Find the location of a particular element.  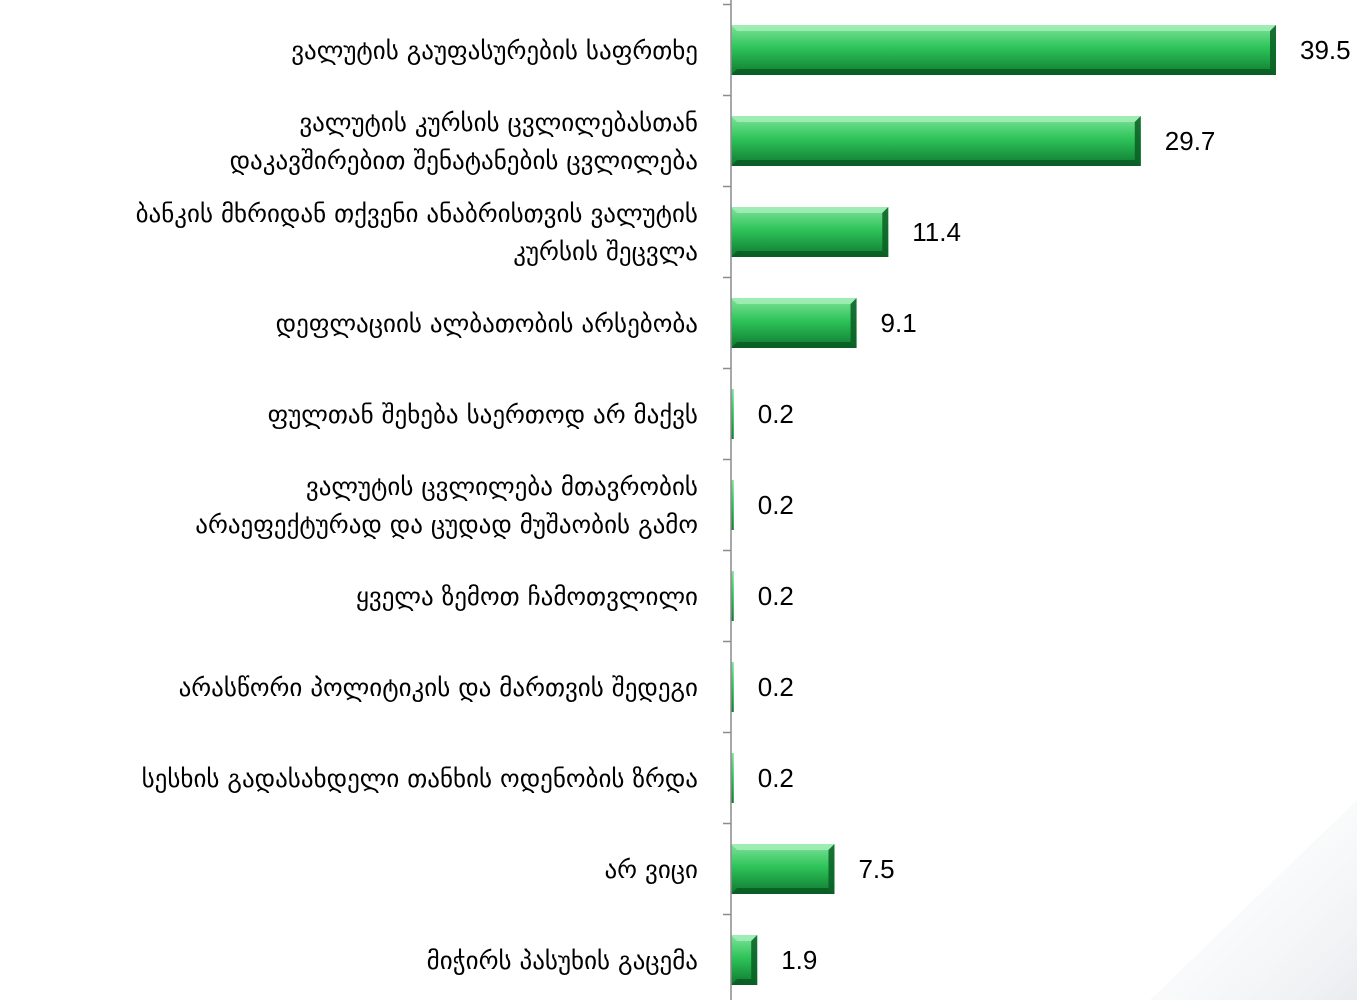

category-label: ვალუტის ცვლილება მთავრობის is located at coordinates (502, 486).